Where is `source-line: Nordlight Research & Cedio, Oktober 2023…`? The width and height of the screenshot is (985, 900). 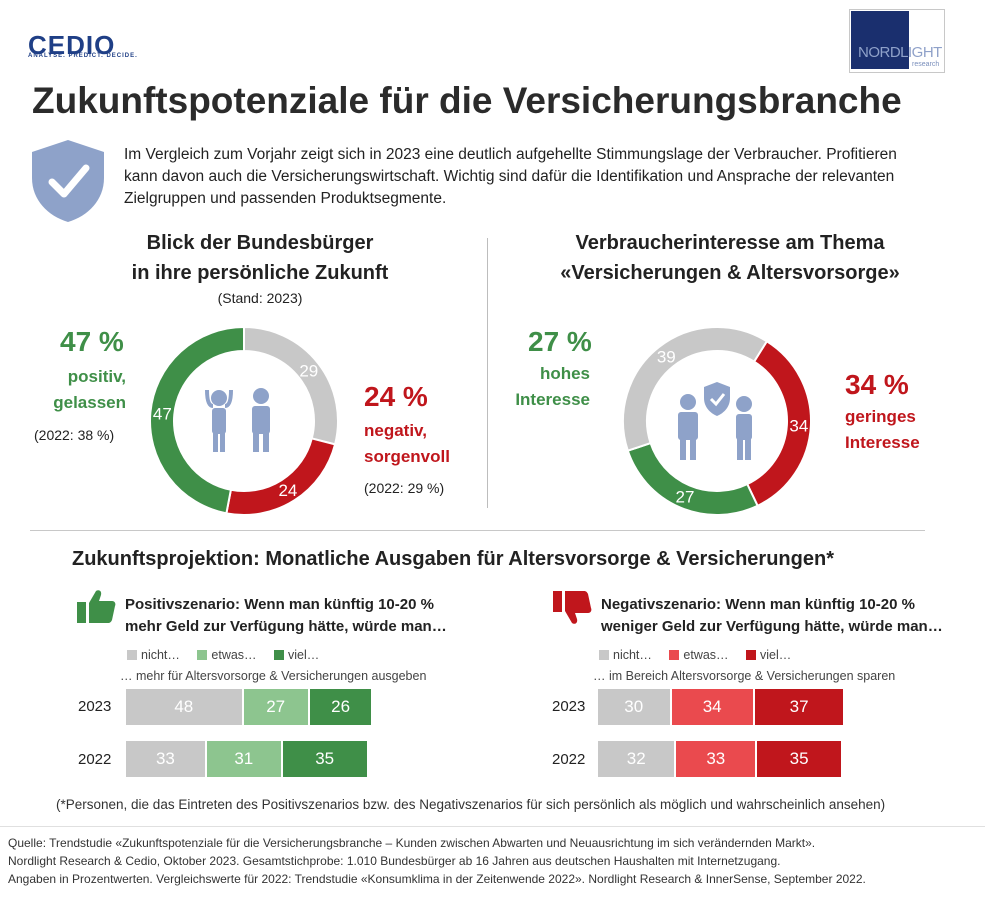
source-line: Nordlight Research & Cedio, Oktober 2023… is located at coordinates (394, 861).